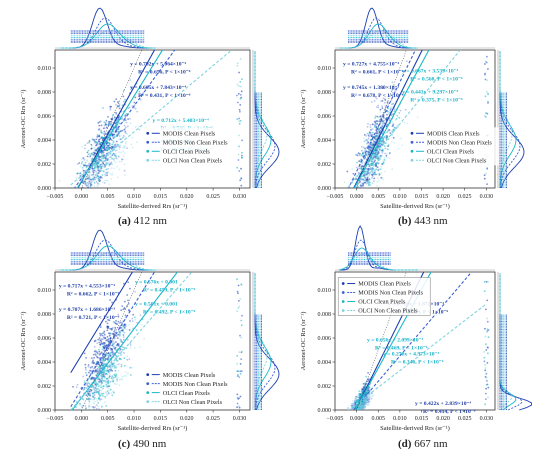 This screenshot has width=550, height=454. I want to click on x-axis-label: Satellite-derived Rrs (sr⁻¹), so click(415, 428).